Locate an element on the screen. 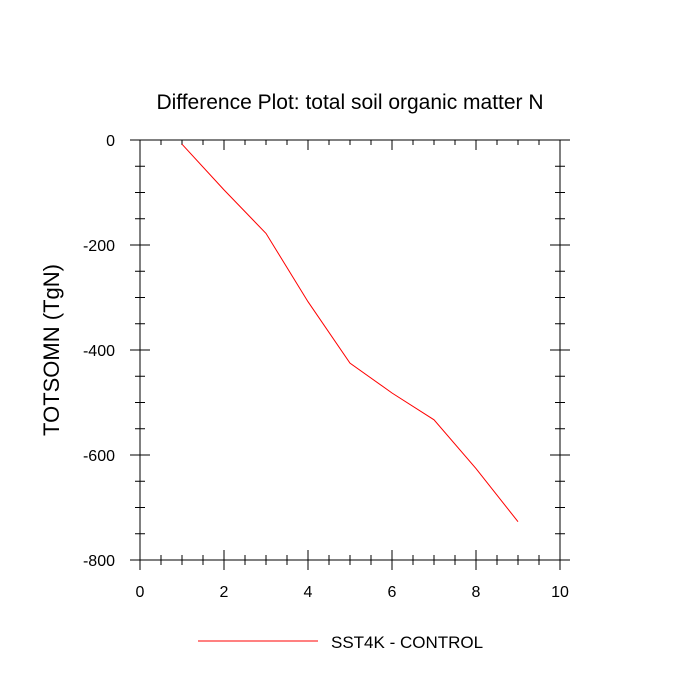  legend: SST4K - CONTROL is located at coordinates (340, 642).